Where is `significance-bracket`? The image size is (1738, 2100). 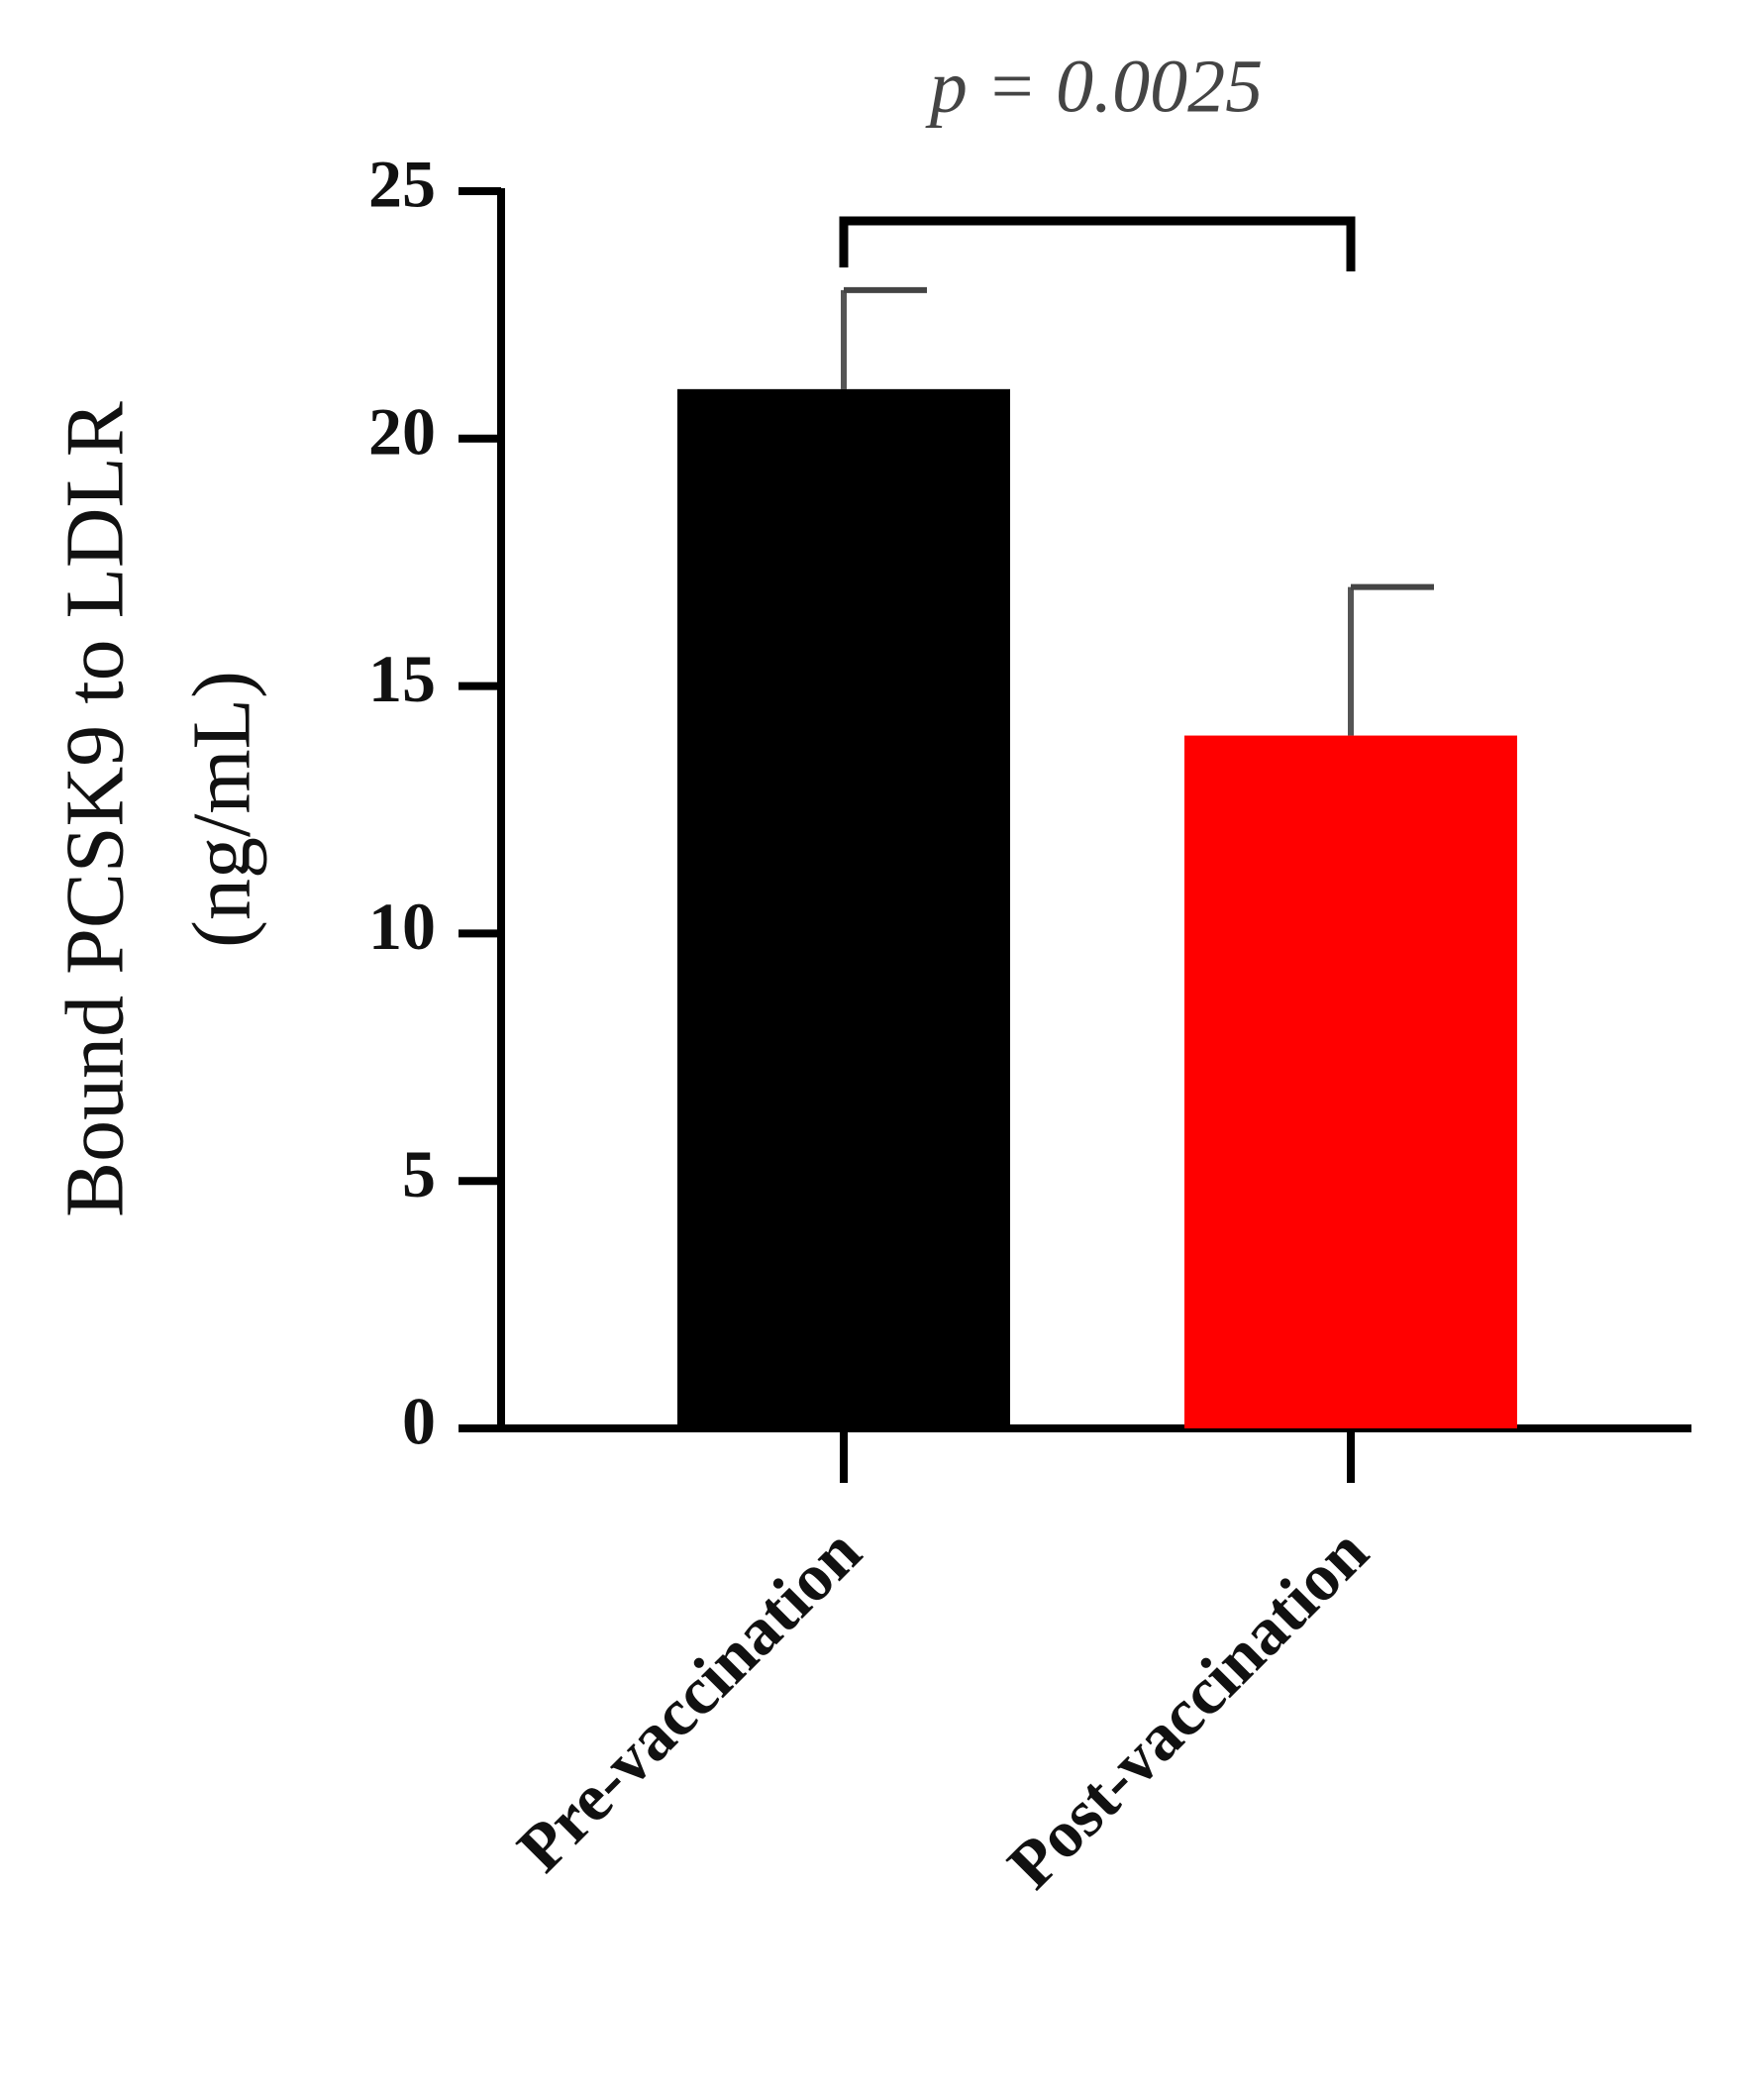 significance-bracket is located at coordinates (1098, 243).